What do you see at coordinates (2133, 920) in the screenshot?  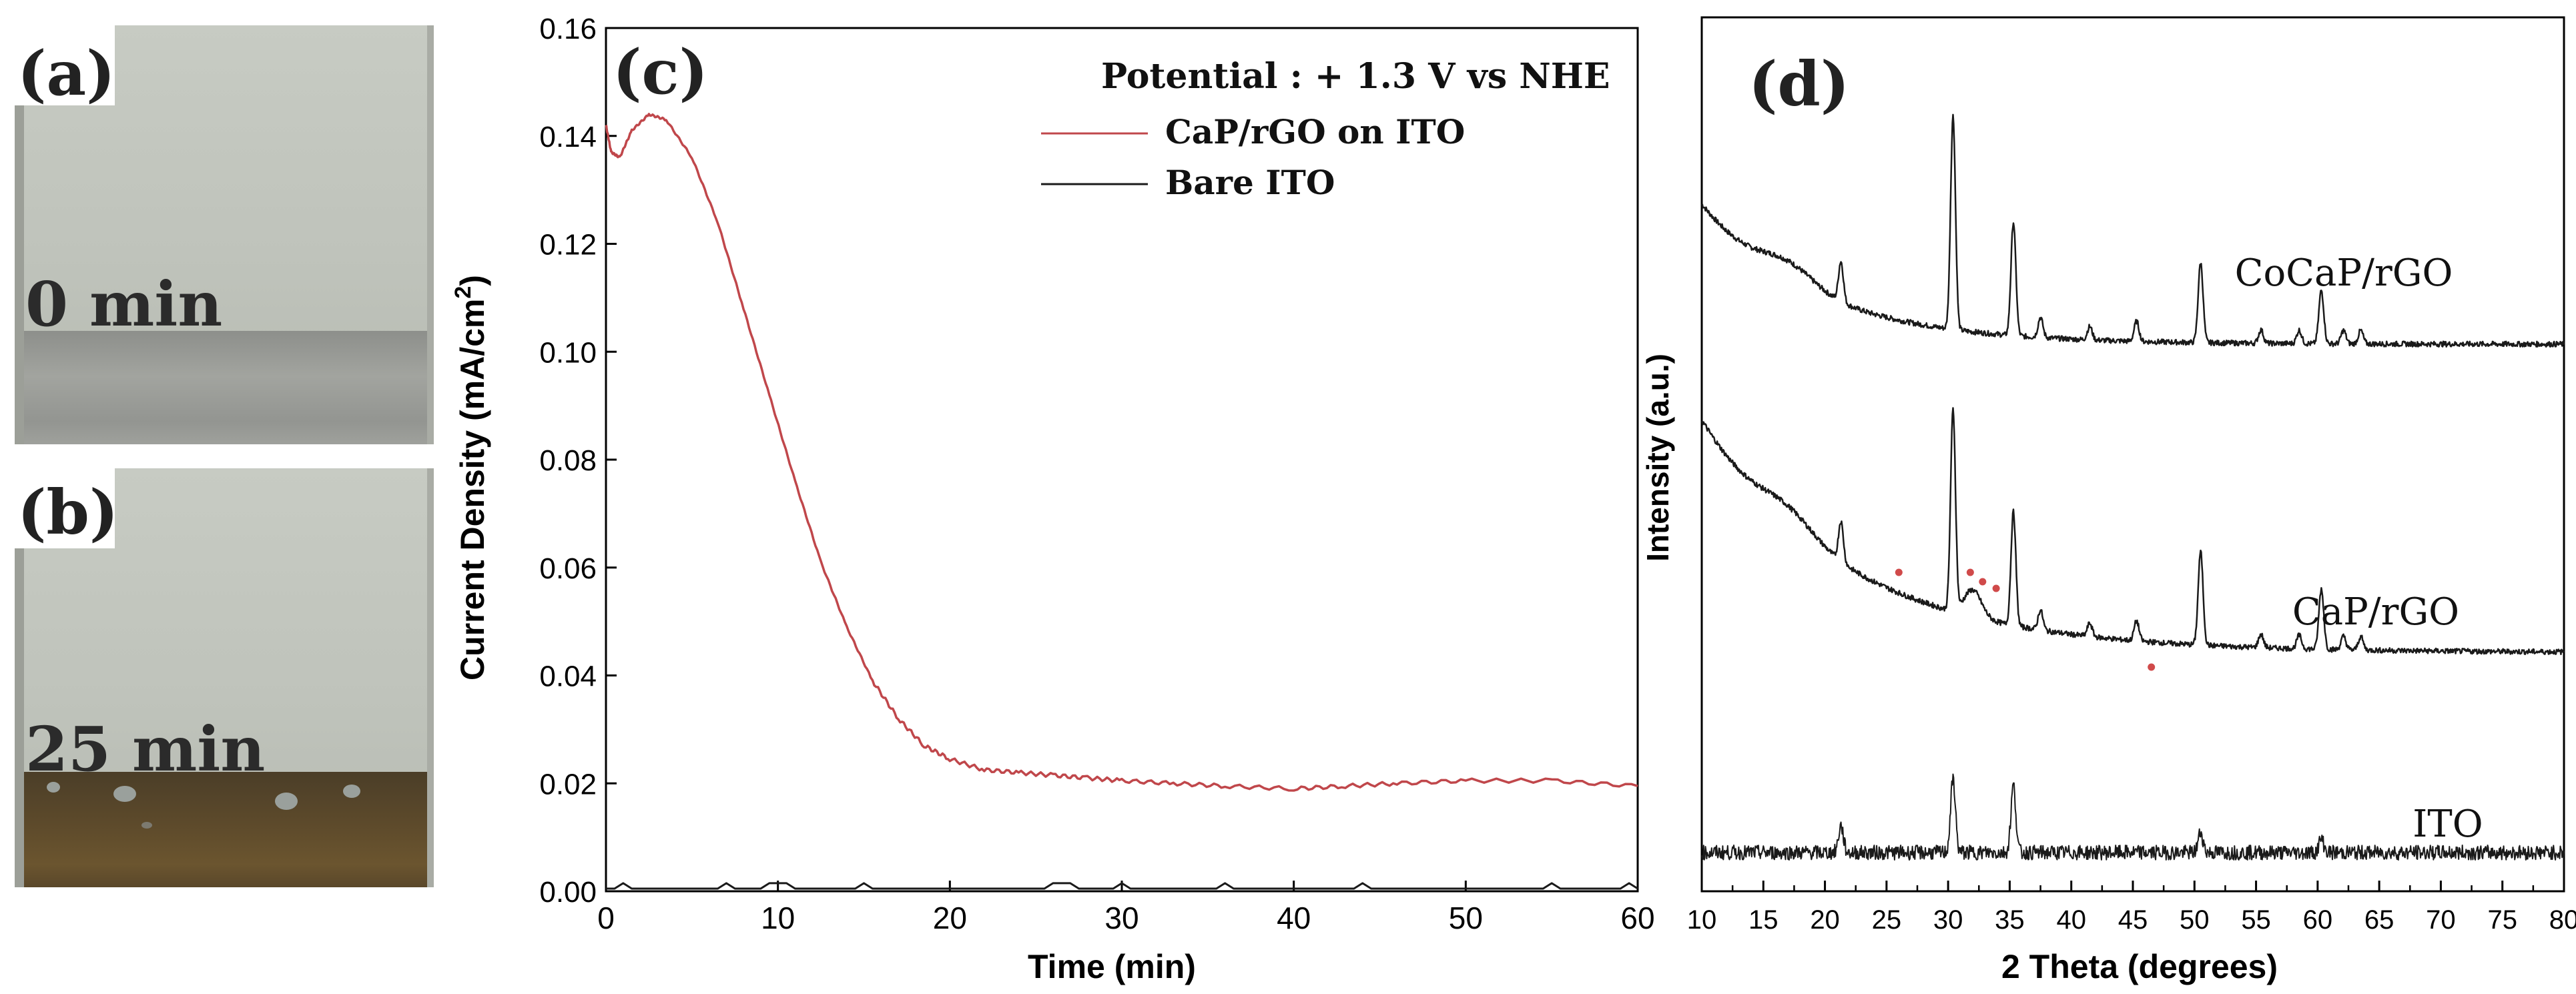 I see `x-tick-label-d: 45` at bounding box center [2133, 920].